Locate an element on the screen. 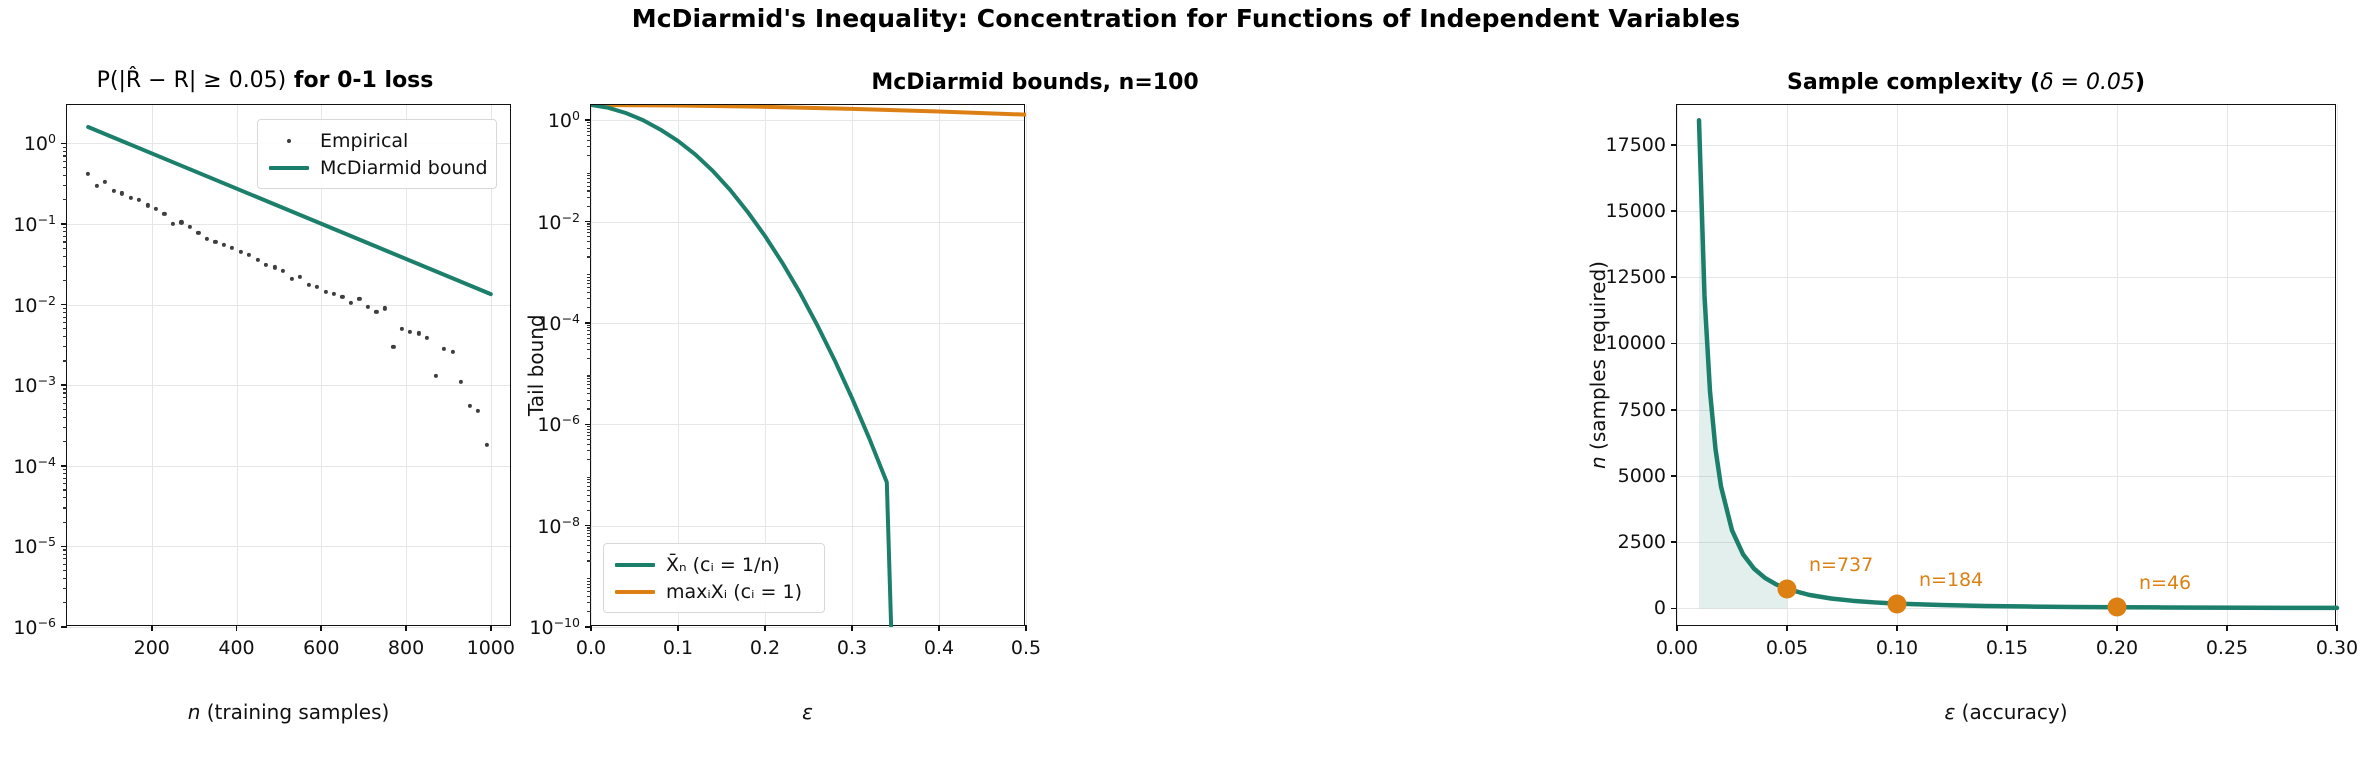 The height and width of the screenshot is (762, 2372). panel3-ytick-label: 12500 is located at coordinates (1635, 277).